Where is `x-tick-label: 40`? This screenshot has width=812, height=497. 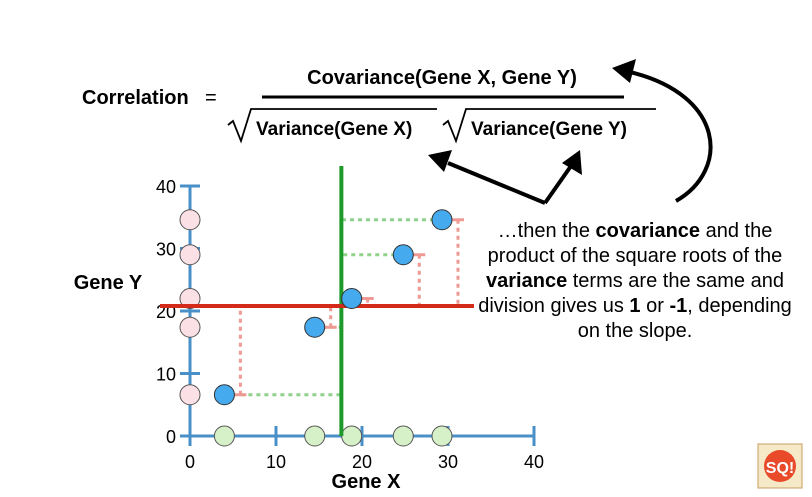
x-tick-label: 40 is located at coordinates (534, 462).